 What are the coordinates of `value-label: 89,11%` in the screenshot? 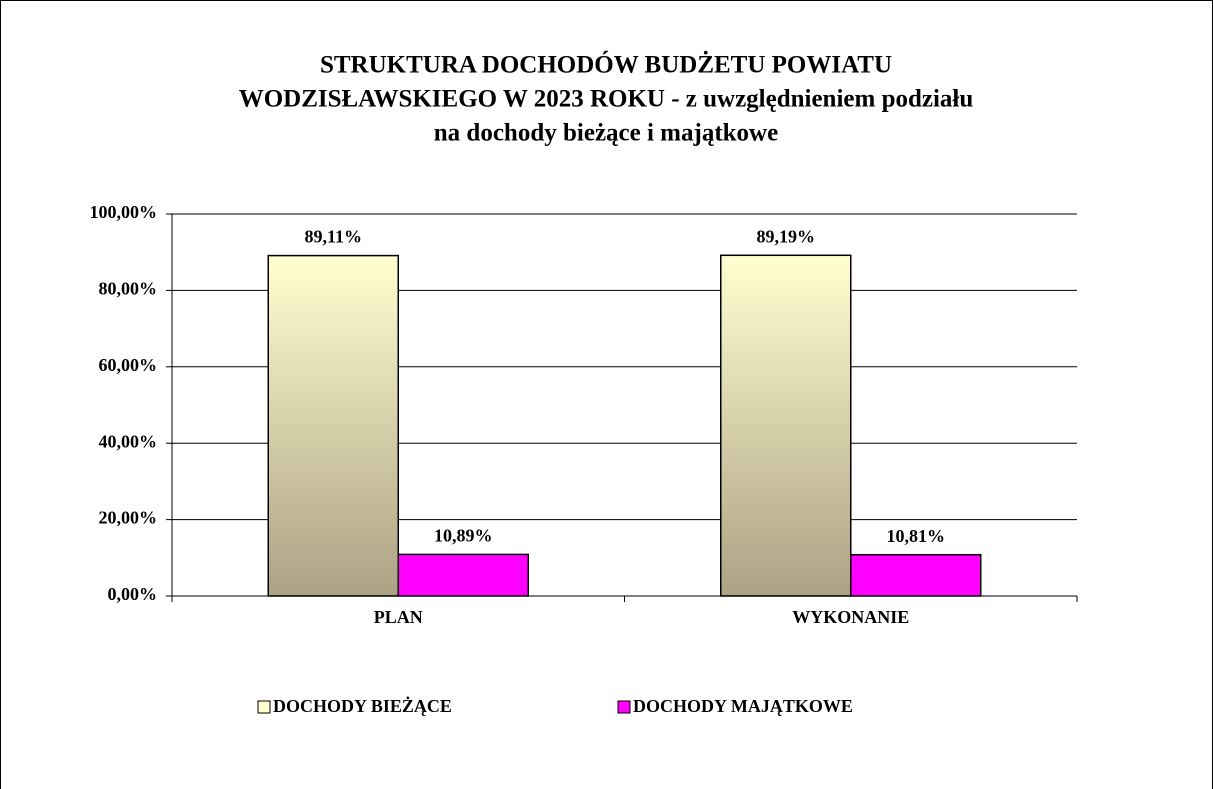 It's located at (333, 237).